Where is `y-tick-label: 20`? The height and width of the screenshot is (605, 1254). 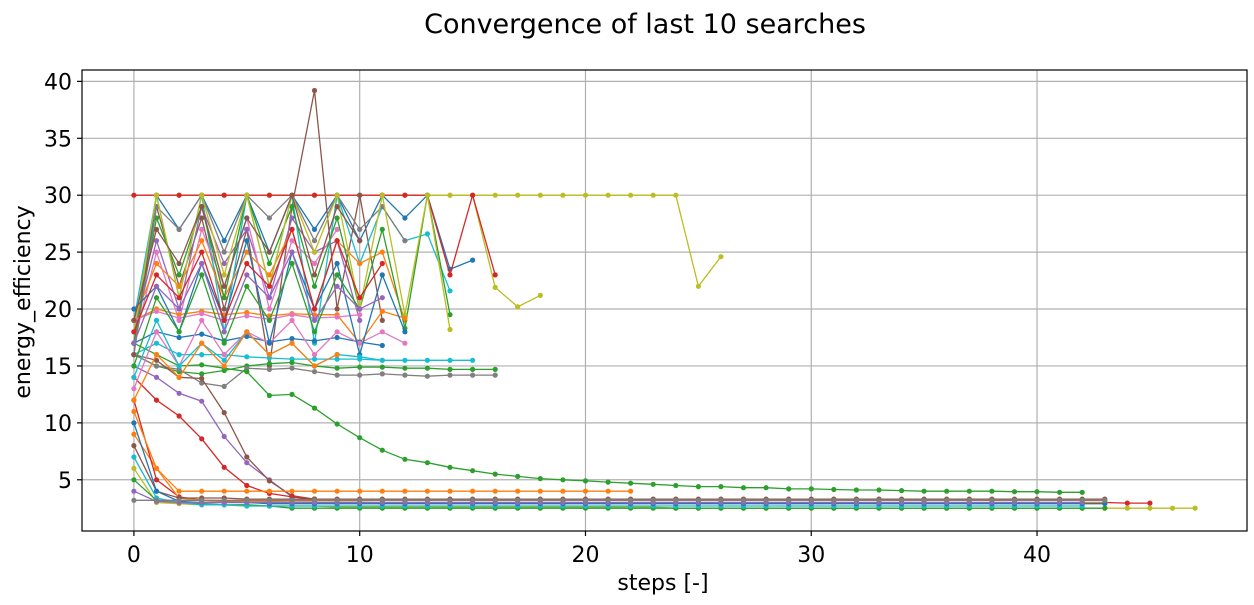 y-tick-label: 20 is located at coordinates (58, 310).